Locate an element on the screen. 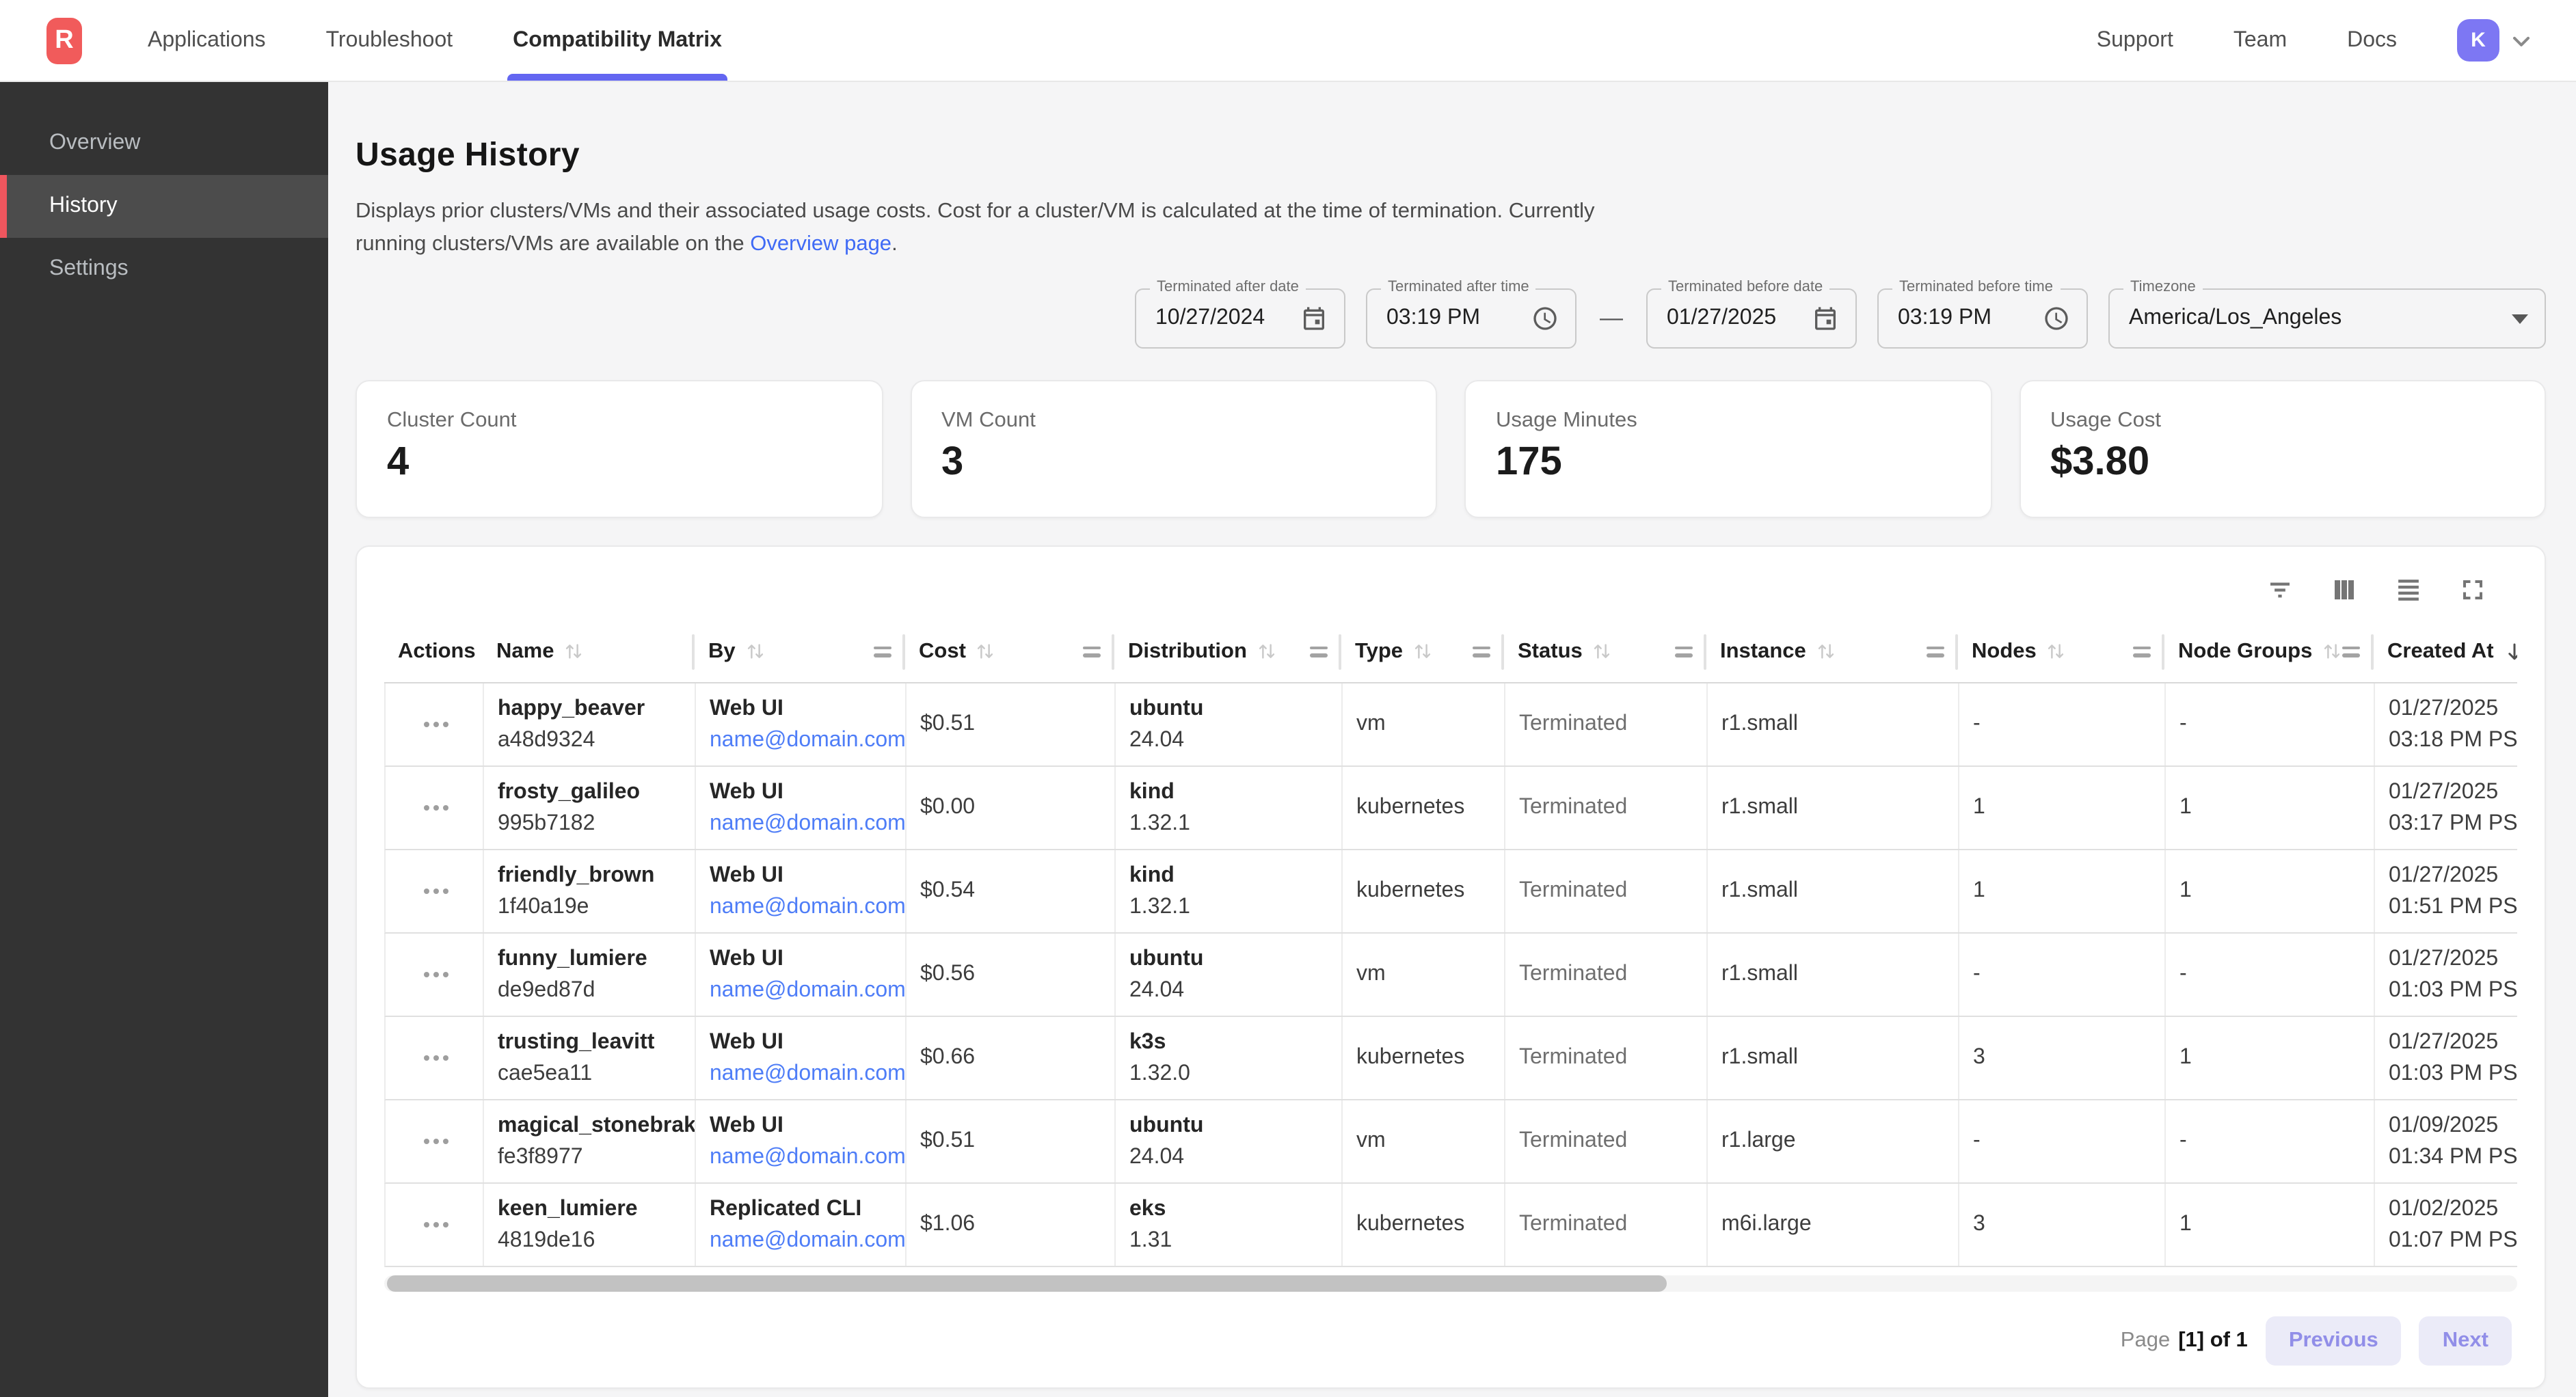  column-header-cost: Cost is located at coordinates (1009, 651).